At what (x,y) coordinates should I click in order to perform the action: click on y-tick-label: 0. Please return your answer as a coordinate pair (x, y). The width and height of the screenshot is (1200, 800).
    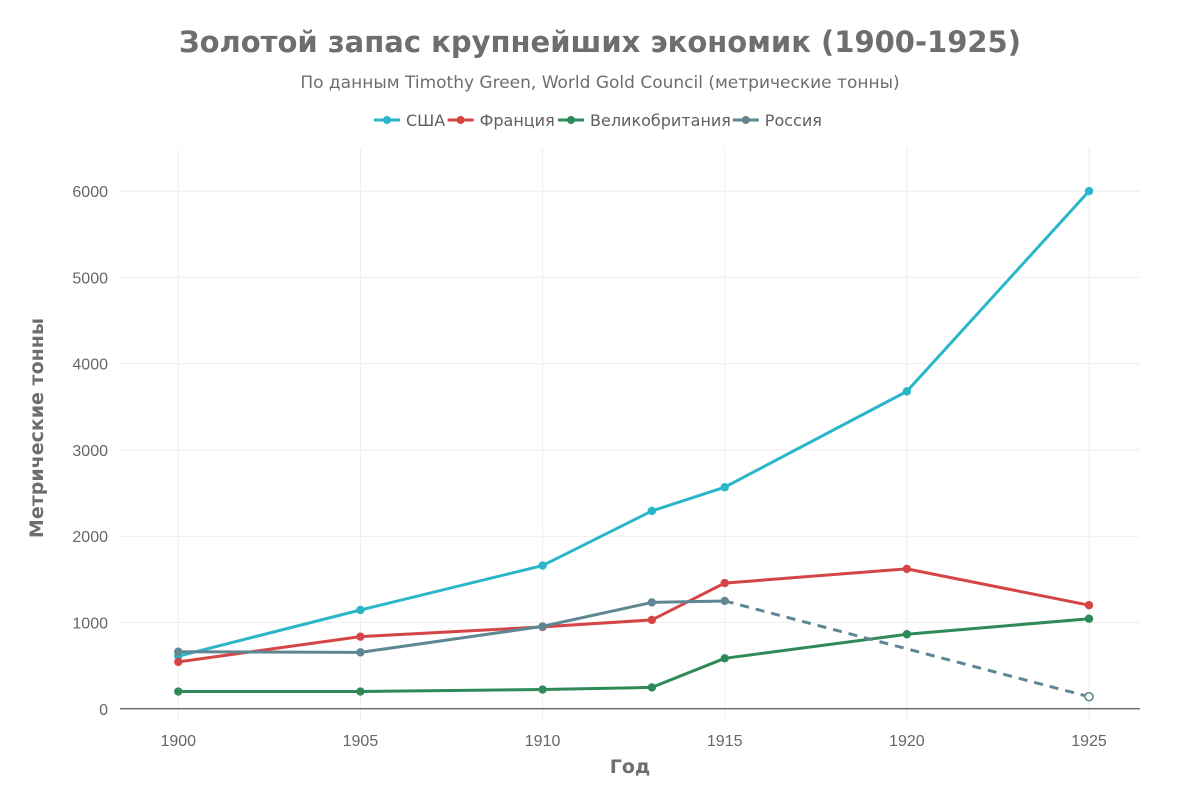
    Looking at the image, I should click on (103, 710).